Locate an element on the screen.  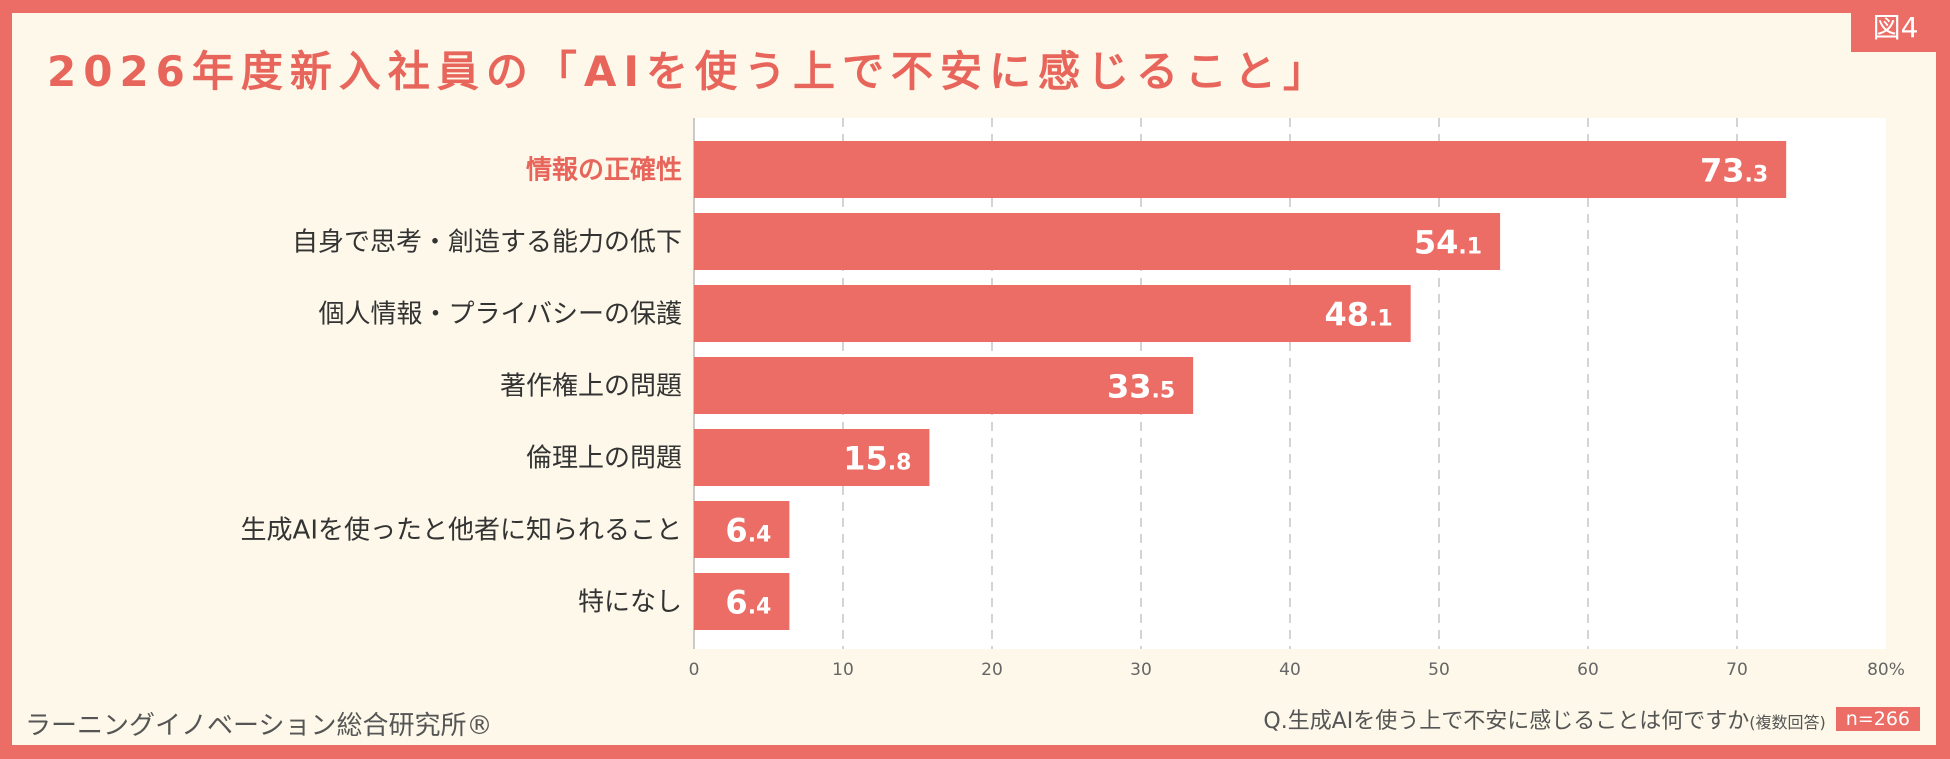
value-label: 33.5 is located at coordinates (1141, 387).